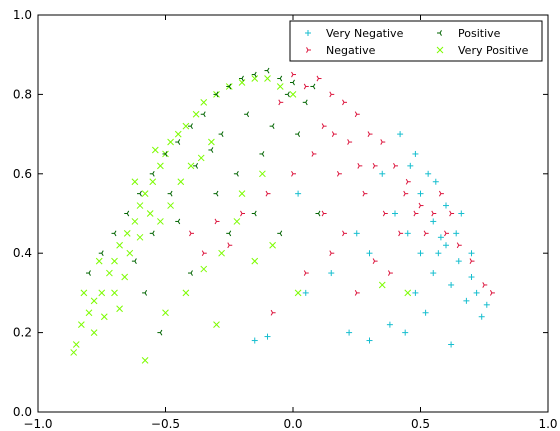 Image resolution: width=560 pixels, height=431 pixels. I want to click on y-tick-label: 1.0, so click(22, 15).